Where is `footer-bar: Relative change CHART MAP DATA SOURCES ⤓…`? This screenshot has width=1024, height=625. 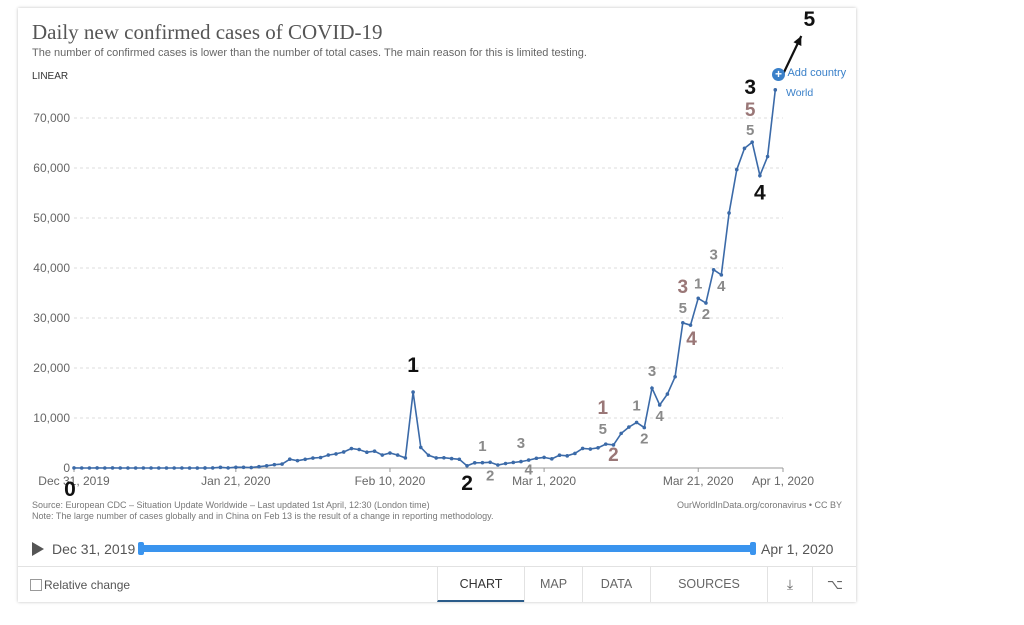
footer-bar: Relative change CHART MAP DATA SOURCES ⤓… is located at coordinates (437, 584).